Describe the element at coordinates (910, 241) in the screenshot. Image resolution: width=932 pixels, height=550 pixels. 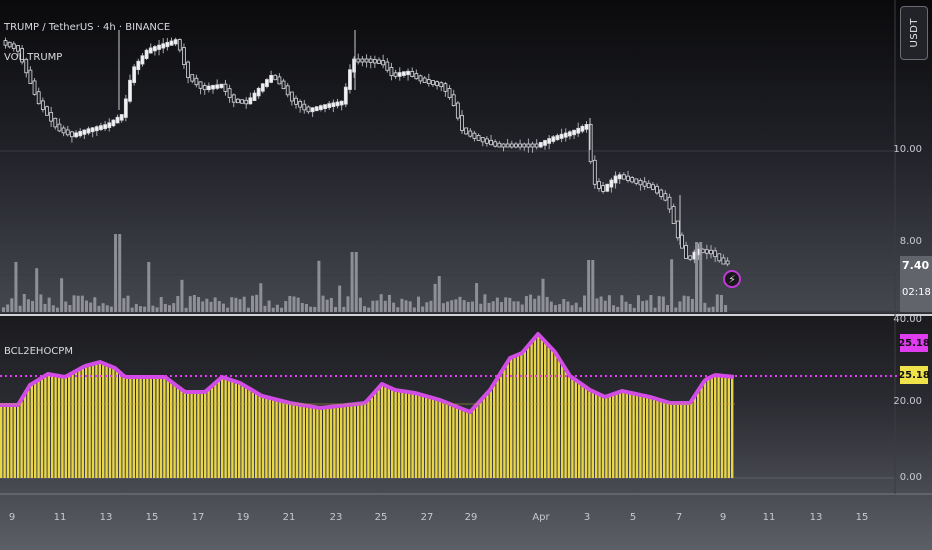
I see `price-tick-8: 8.00` at that location.